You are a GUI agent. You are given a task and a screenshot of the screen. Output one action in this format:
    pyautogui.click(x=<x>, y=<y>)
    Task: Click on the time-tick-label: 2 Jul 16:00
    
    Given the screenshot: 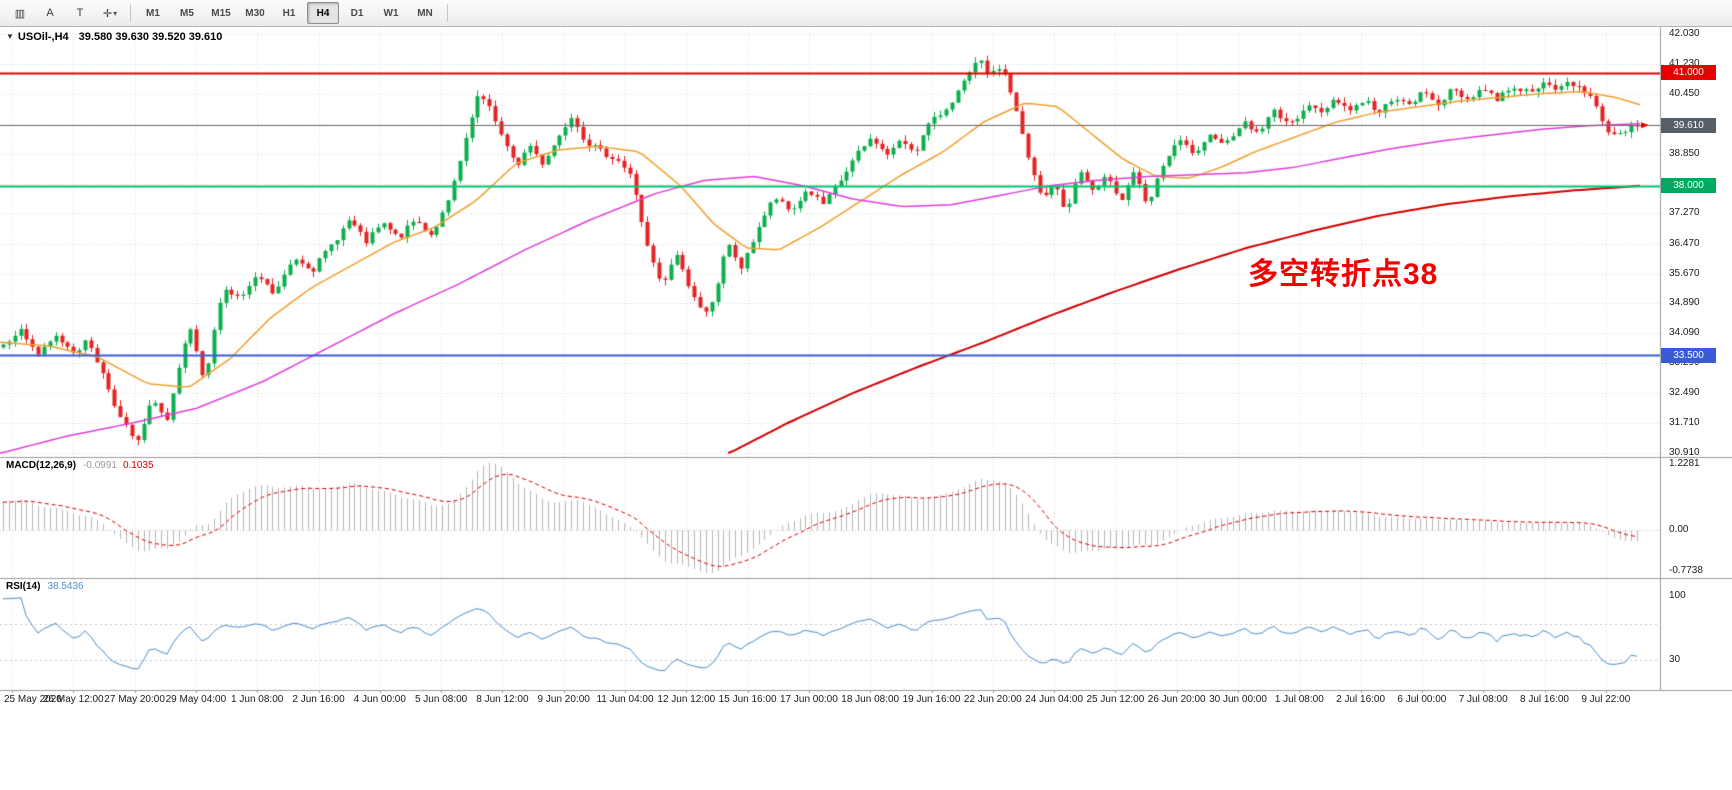 What is the action you would take?
    pyautogui.click(x=1361, y=699)
    